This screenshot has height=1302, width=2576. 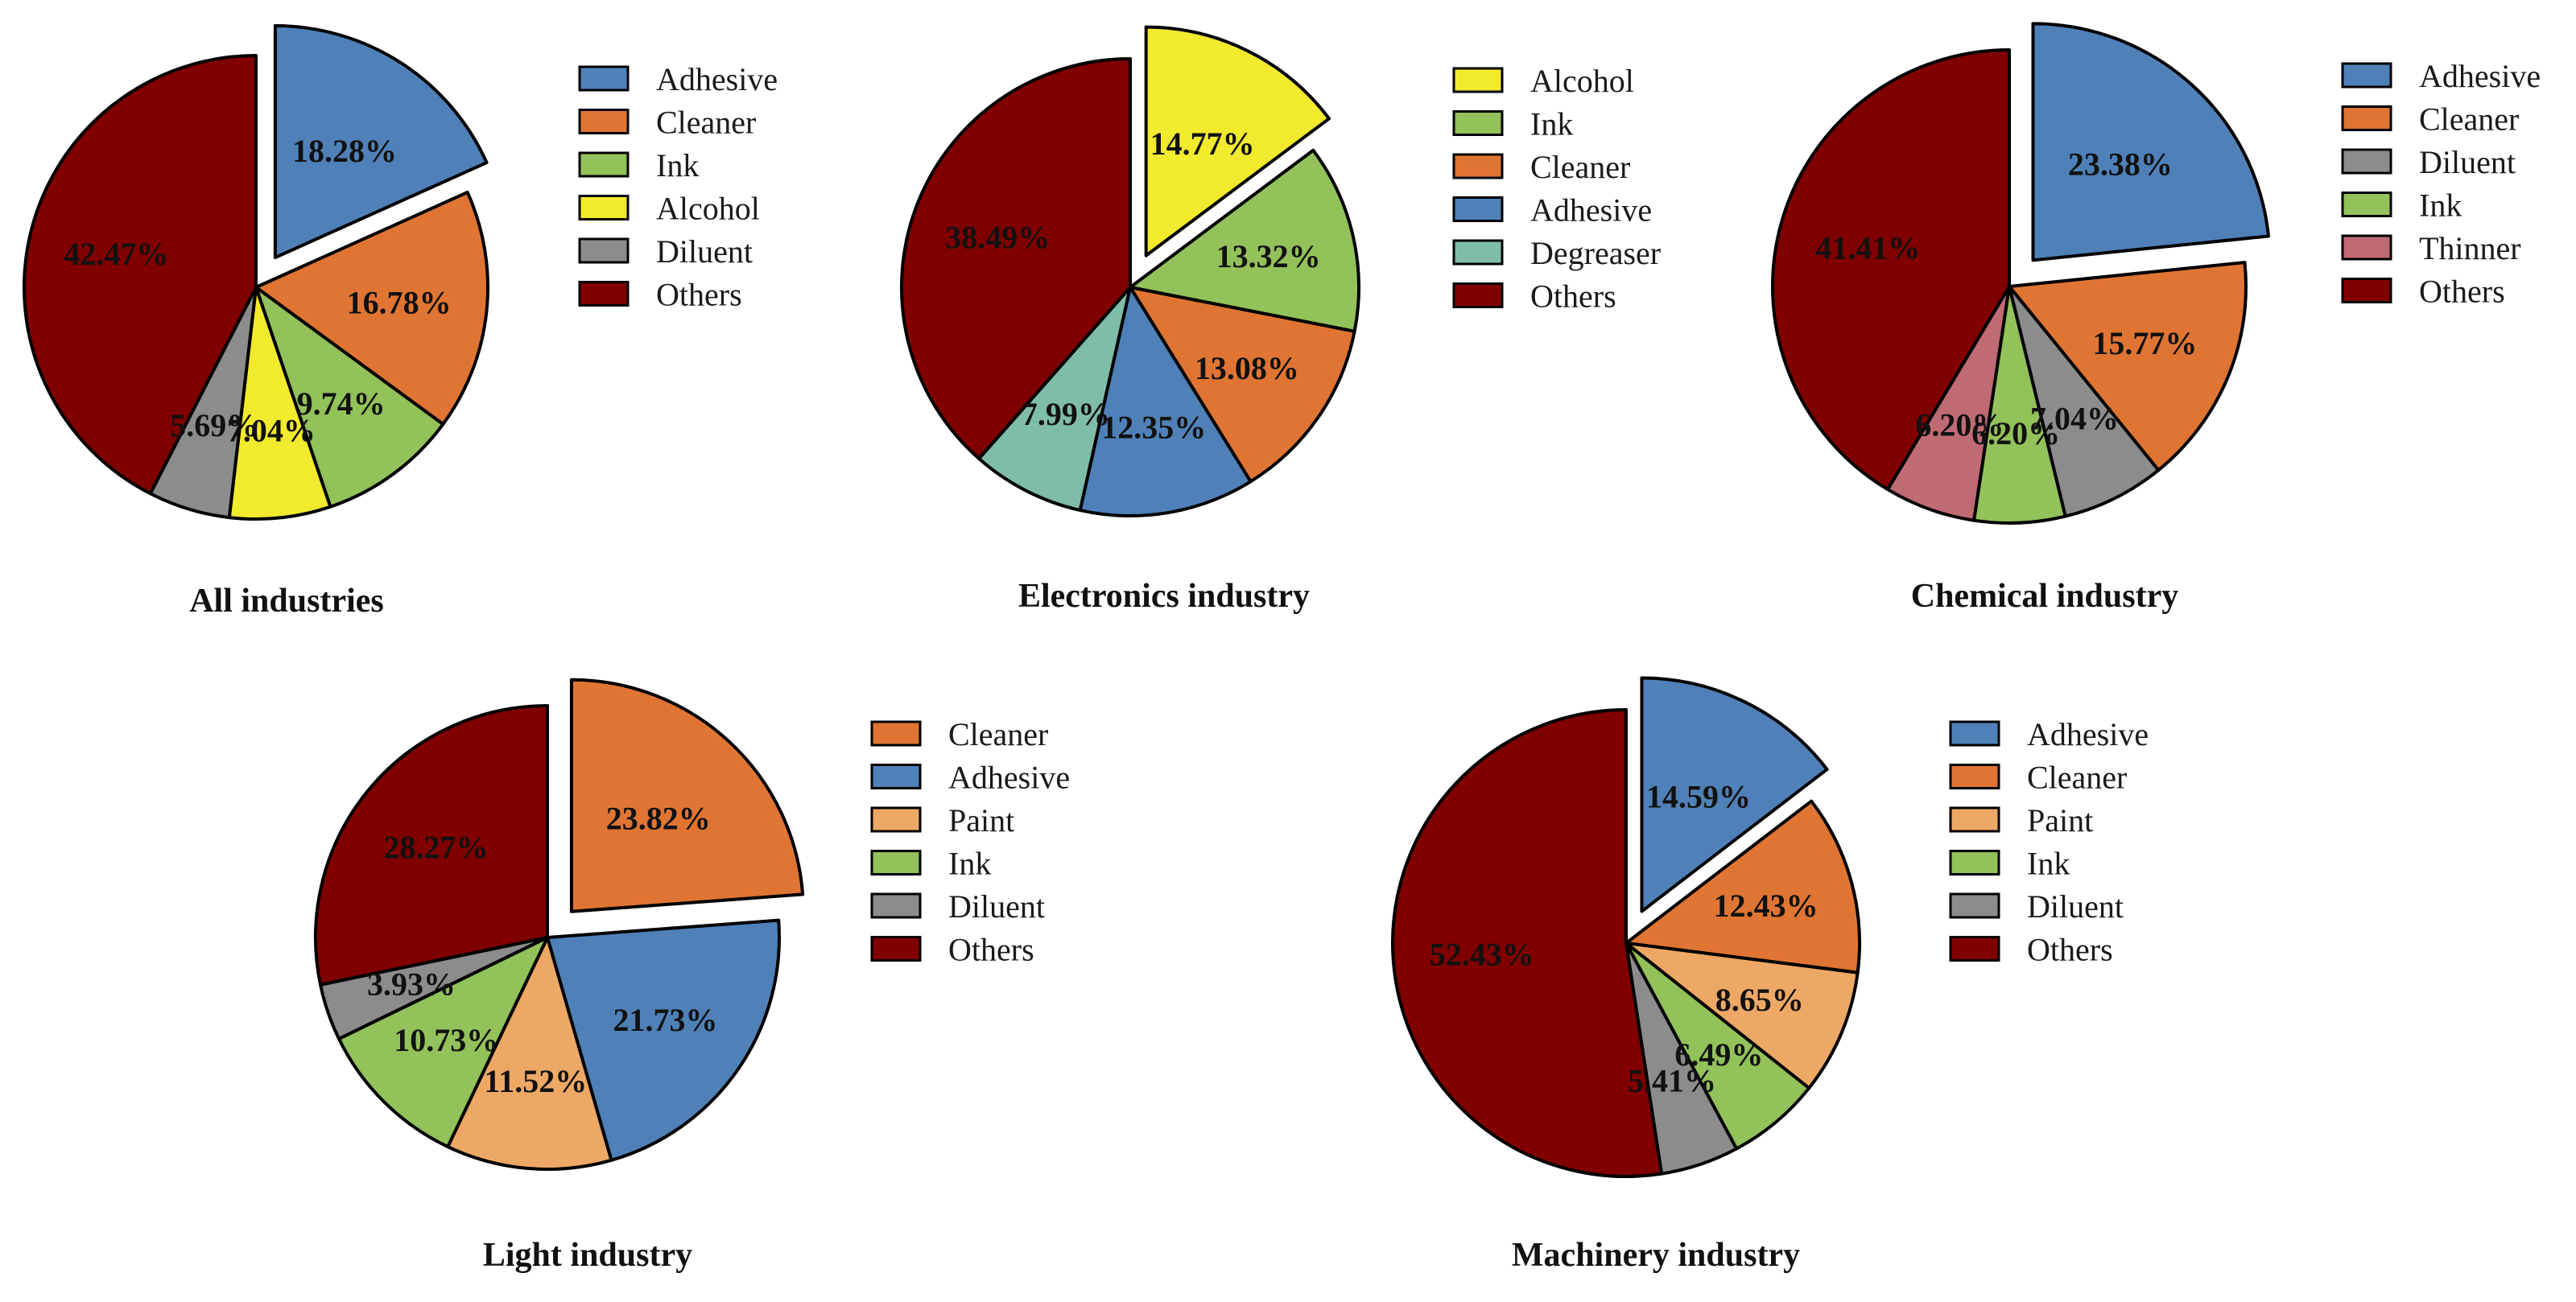 I want to click on legend: Adhesive Cleaner Ink Alcohol Diluent Others, so click(x=678, y=187).